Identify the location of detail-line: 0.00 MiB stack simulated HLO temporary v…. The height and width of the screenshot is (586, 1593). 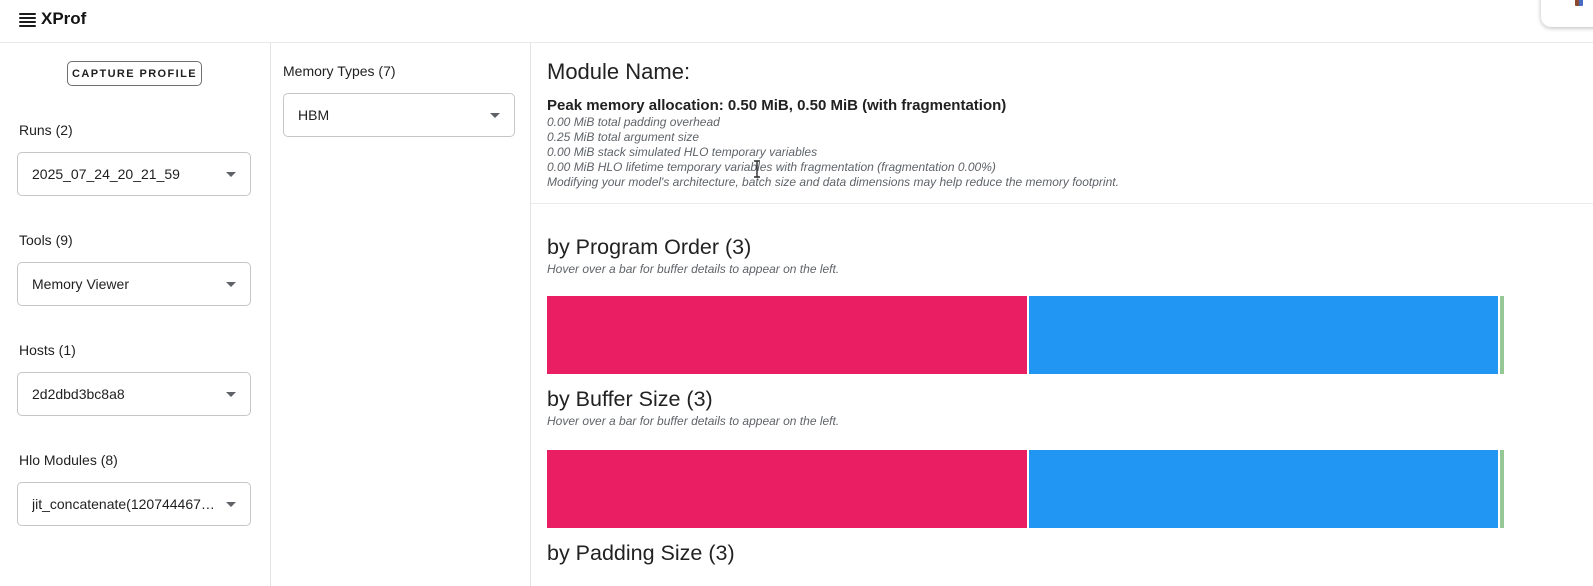
(682, 152).